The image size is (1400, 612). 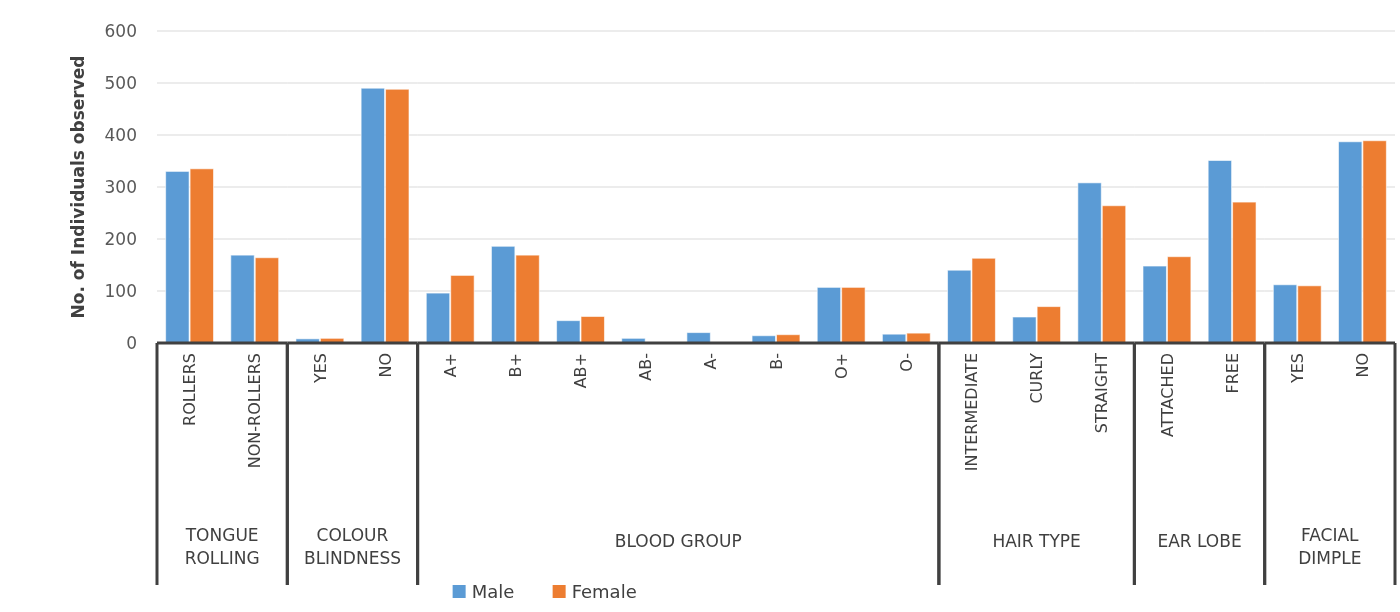 I want to click on y-tick-label: 300, so click(x=120, y=186).